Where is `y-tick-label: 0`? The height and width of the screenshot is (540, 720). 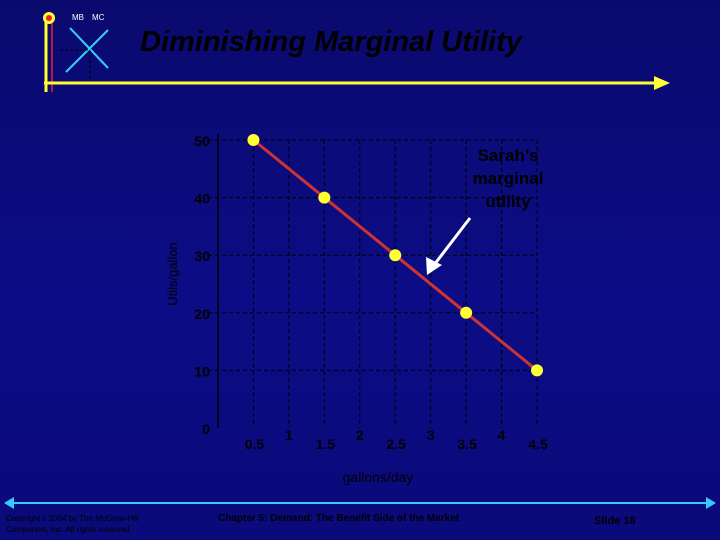
y-tick-label: 0 is located at coordinates (206, 429).